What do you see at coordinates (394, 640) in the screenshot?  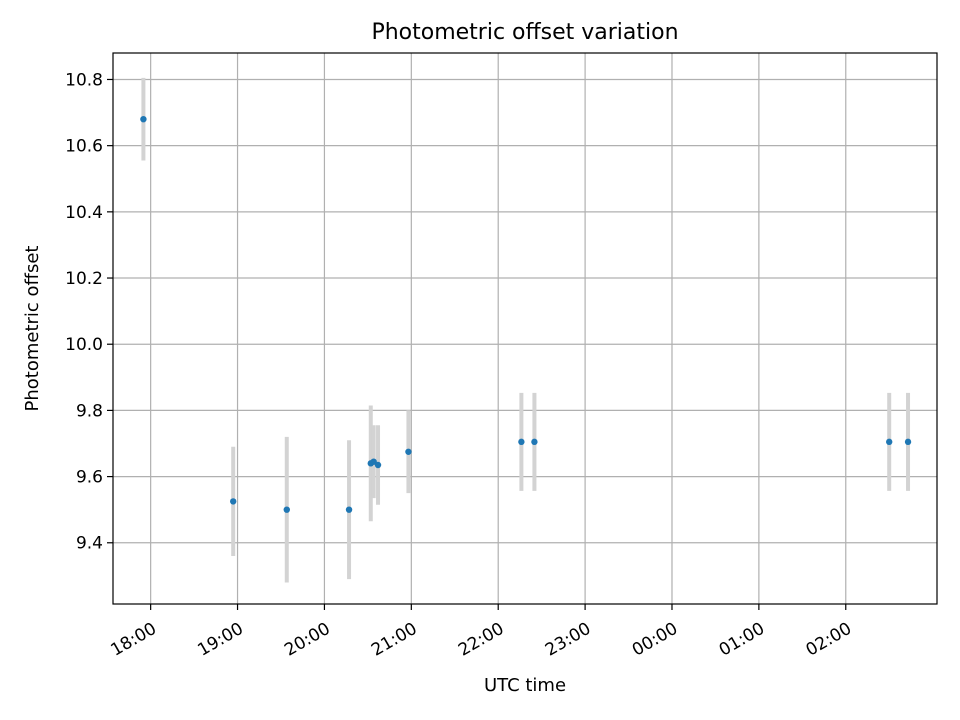 I see `x-tick-label: 21:00` at bounding box center [394, 640].